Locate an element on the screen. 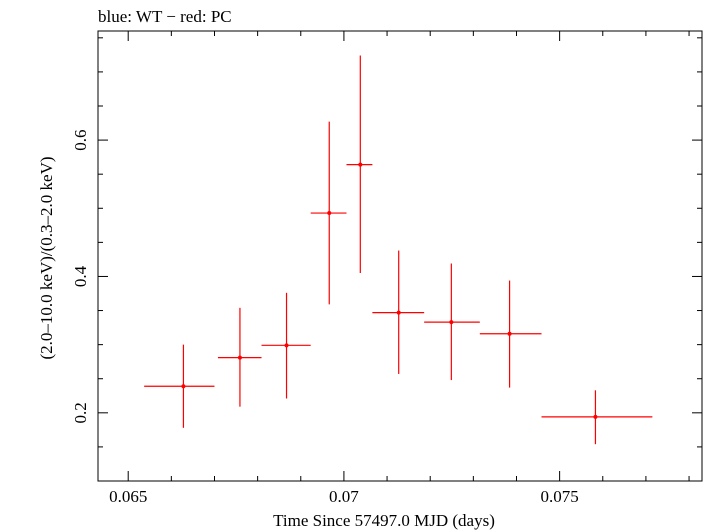 The width and height of the screenshot is (705, 532). chart-header-note: blue: WT − red: PC is located at coordinates (165, 16).